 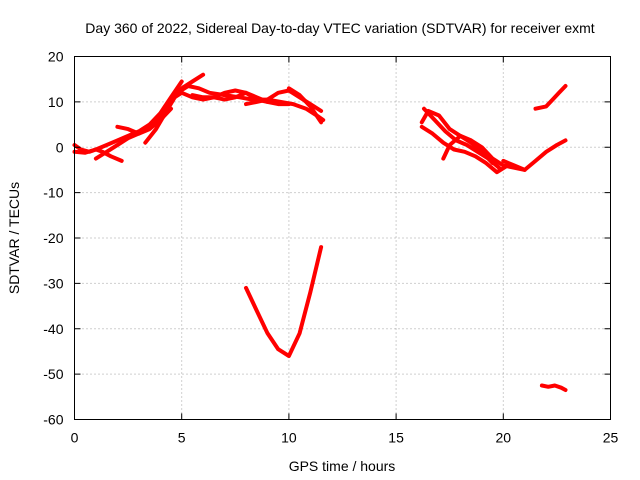 I want to click on y-axis-label: SDTVAR / TECUs, so click(x=14, y=238).